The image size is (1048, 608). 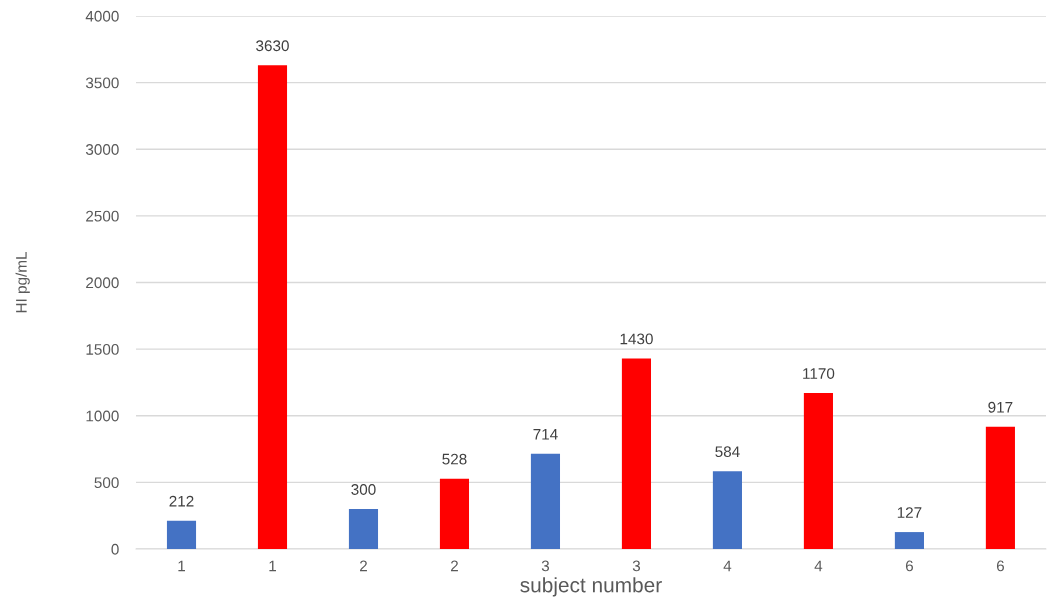 I want to click on y-tick-label: 0, so click(x=115, y=549).